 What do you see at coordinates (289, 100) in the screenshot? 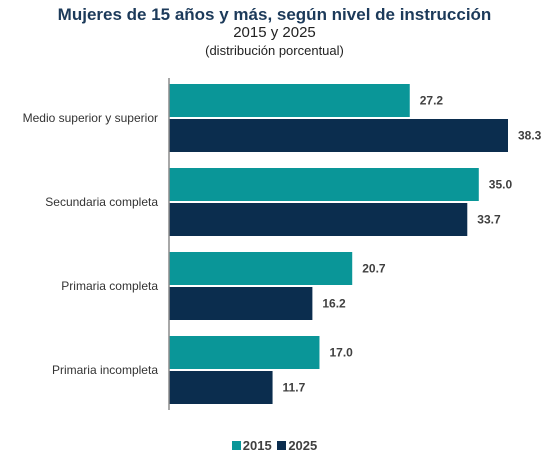
I see `bar-2015-medio-superior-y-superior` at bounding box center [289, 100].